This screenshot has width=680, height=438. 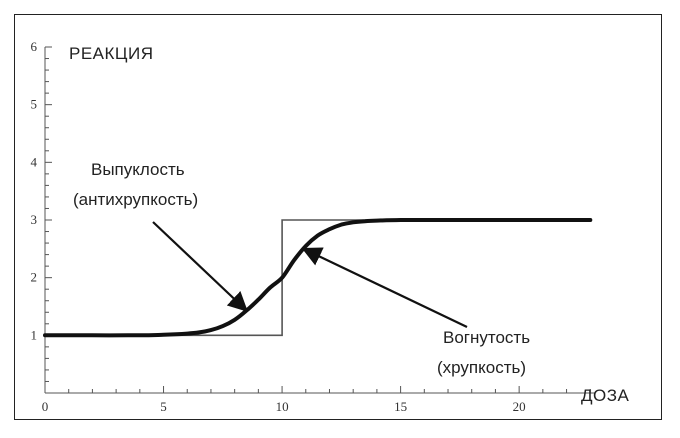 What do you see at coordinates (282, 406) in the screenshot?
I see `x-tick-label: 10` at bounding box center [282, 406].